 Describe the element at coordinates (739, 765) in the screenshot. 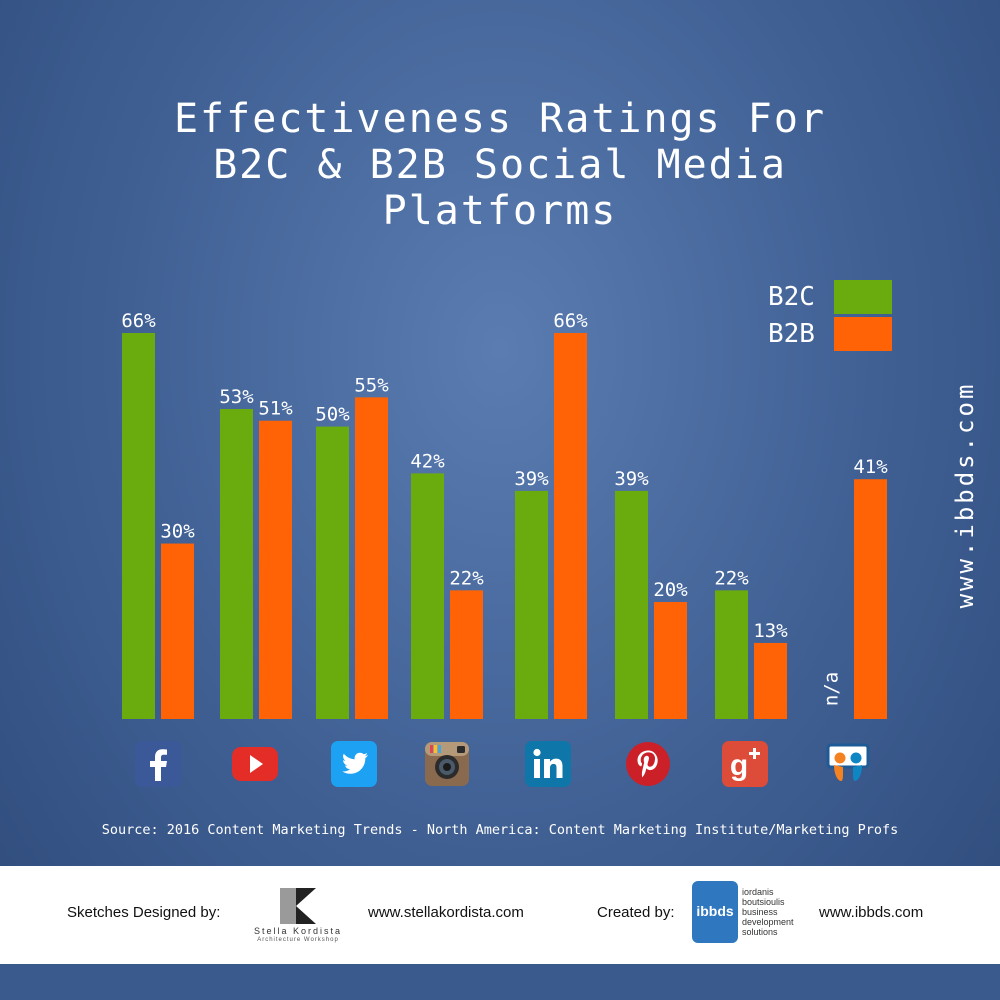

I see `svg-text: g` at that location.